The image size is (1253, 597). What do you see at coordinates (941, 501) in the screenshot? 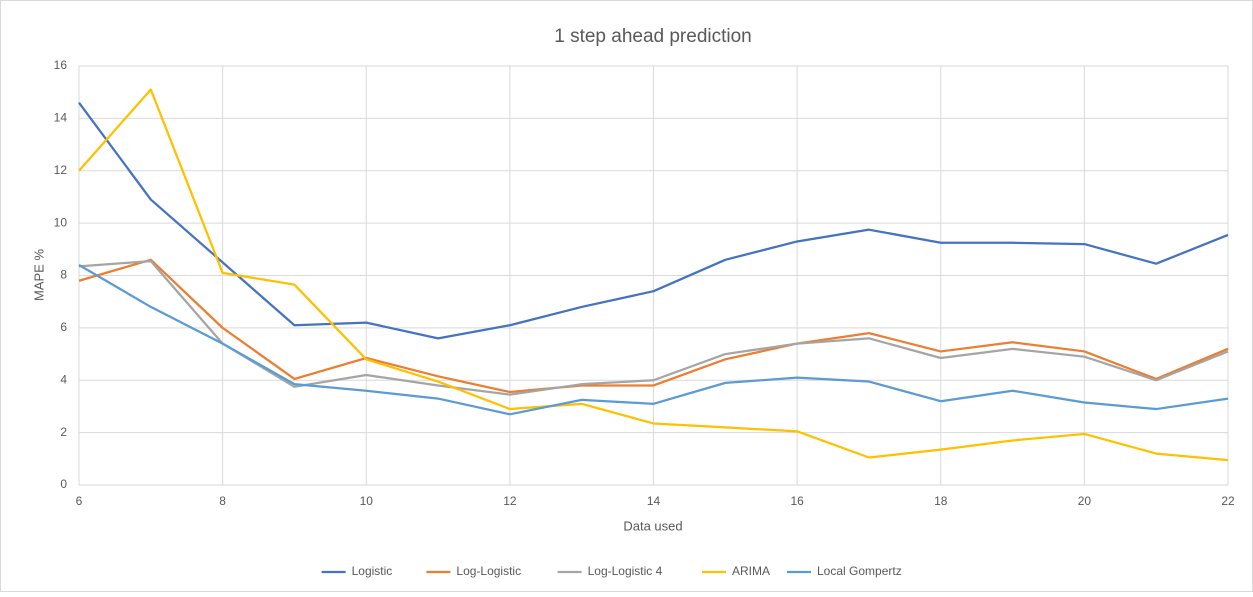
I see `x-tick-label: 18` at bounding box center [941, 501].